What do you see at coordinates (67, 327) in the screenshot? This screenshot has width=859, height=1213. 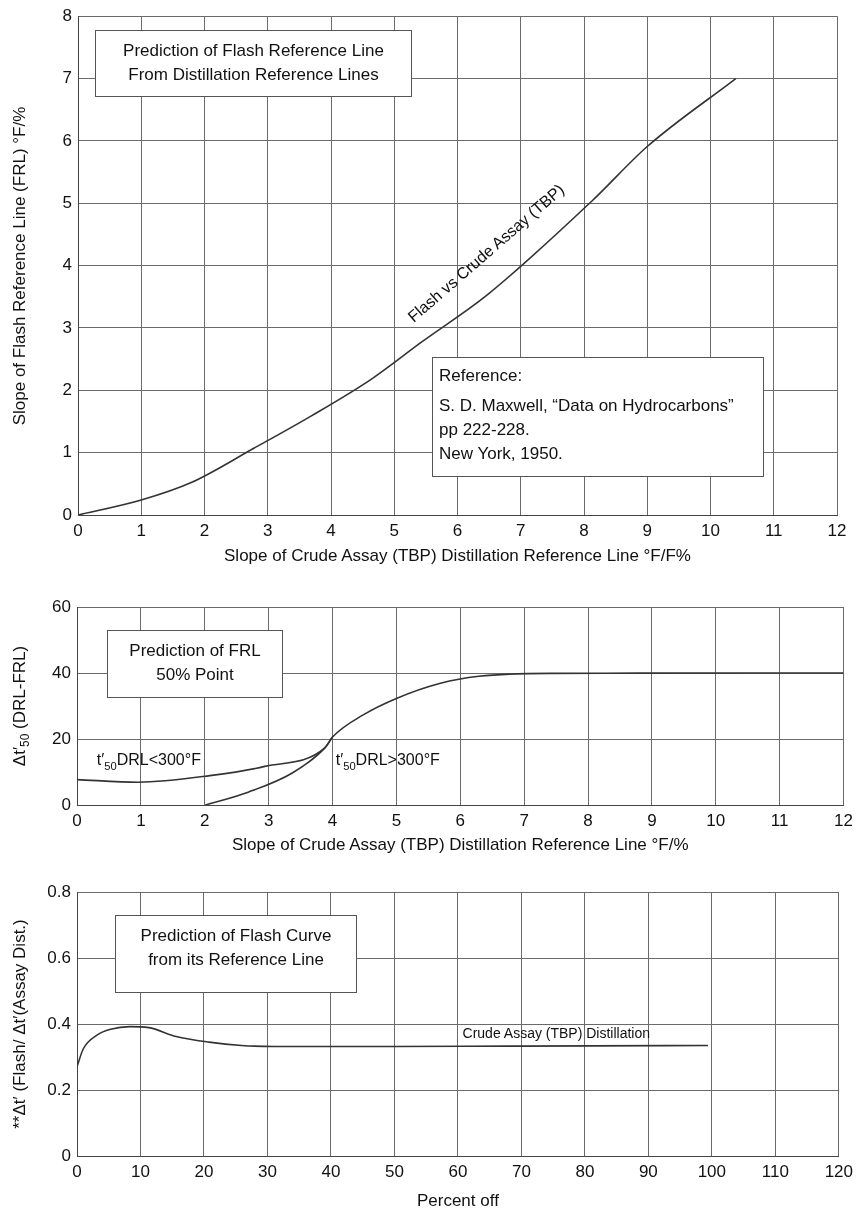 I see `y-tick-label: 3` at bounding box center [67, 327].